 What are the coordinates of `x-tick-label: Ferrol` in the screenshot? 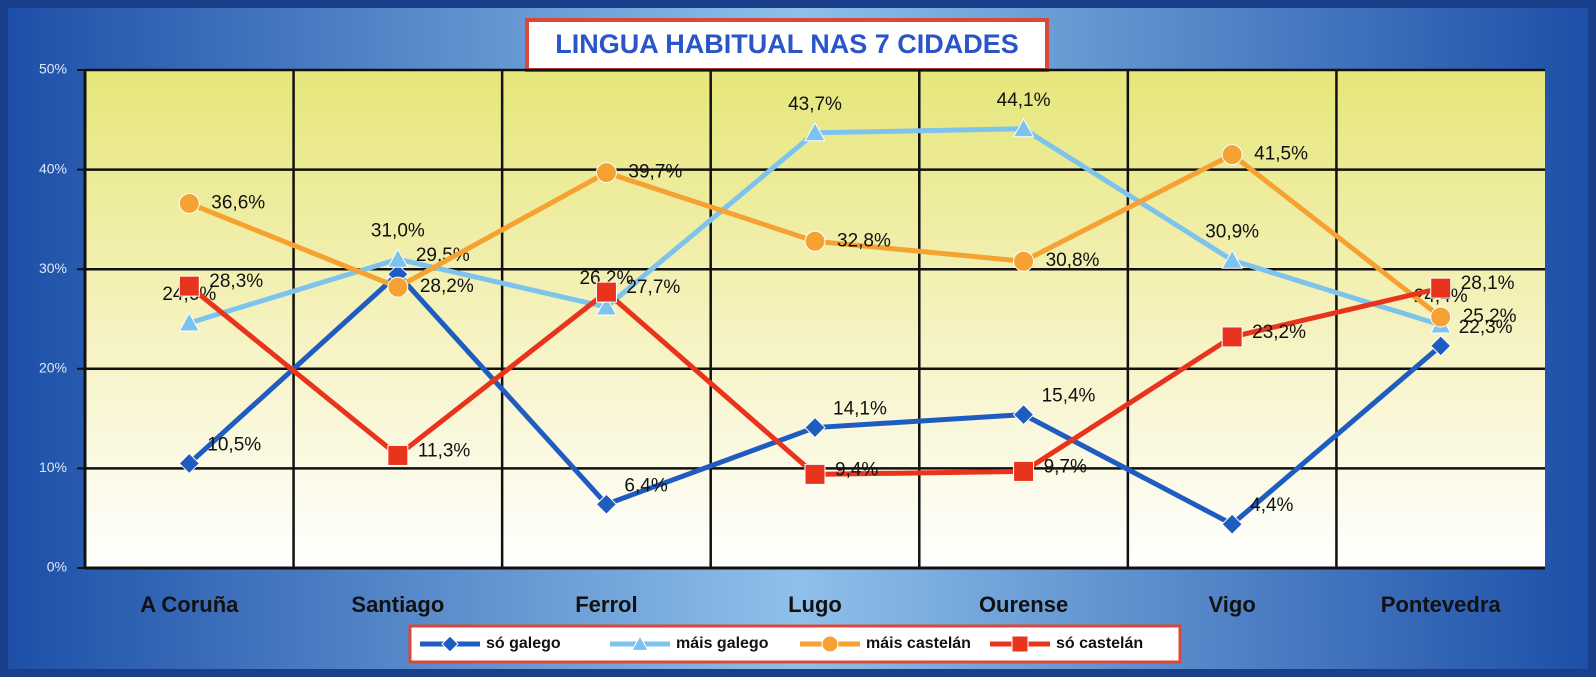 It's located at (606, 604).